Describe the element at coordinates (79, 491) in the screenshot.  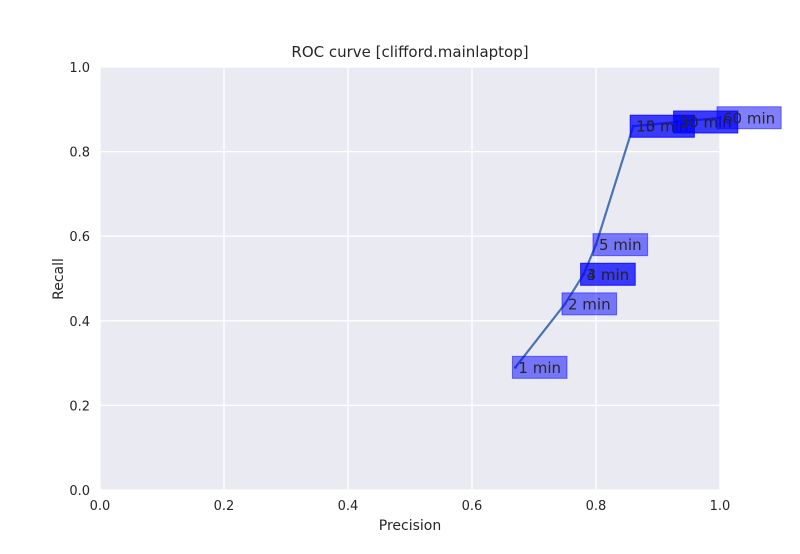
I see `y-tick-label: 0.0` at that location.